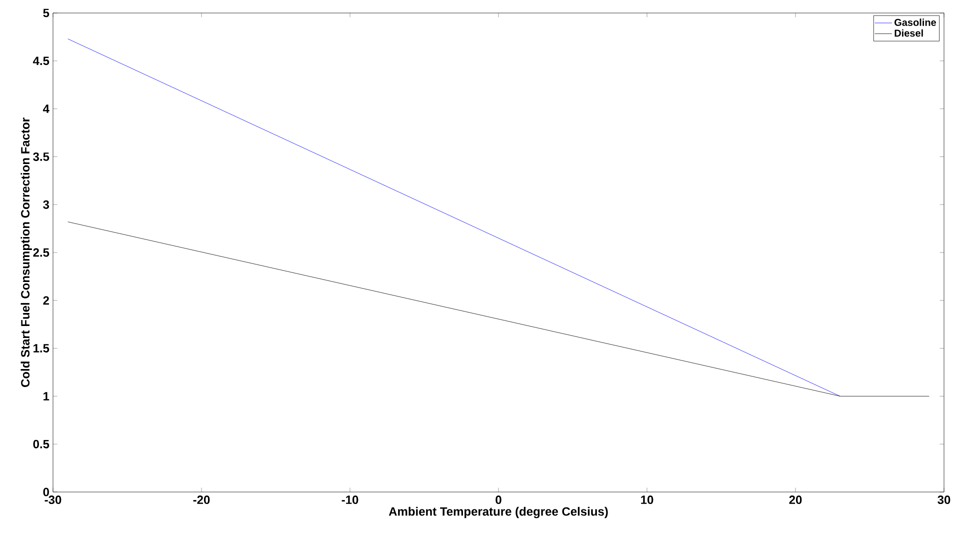 Image resolution: width=974 pixels, height=538 pixels. Describe the element at coordinates (647, 500) in the screenshot. I see `x-tick-label: 10` at that location.